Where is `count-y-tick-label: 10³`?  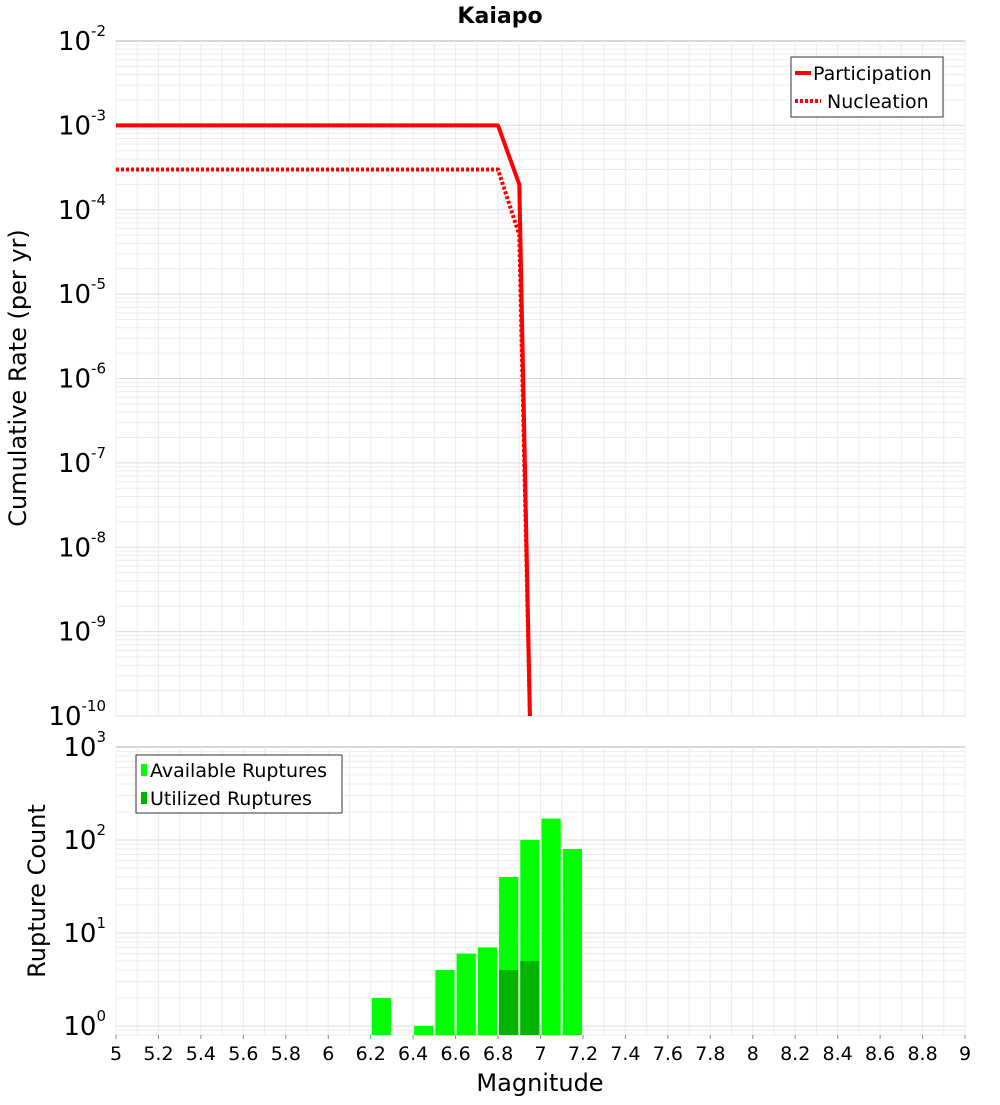
count-y-tick-label: 10³ is located at coordinates (84, 745).